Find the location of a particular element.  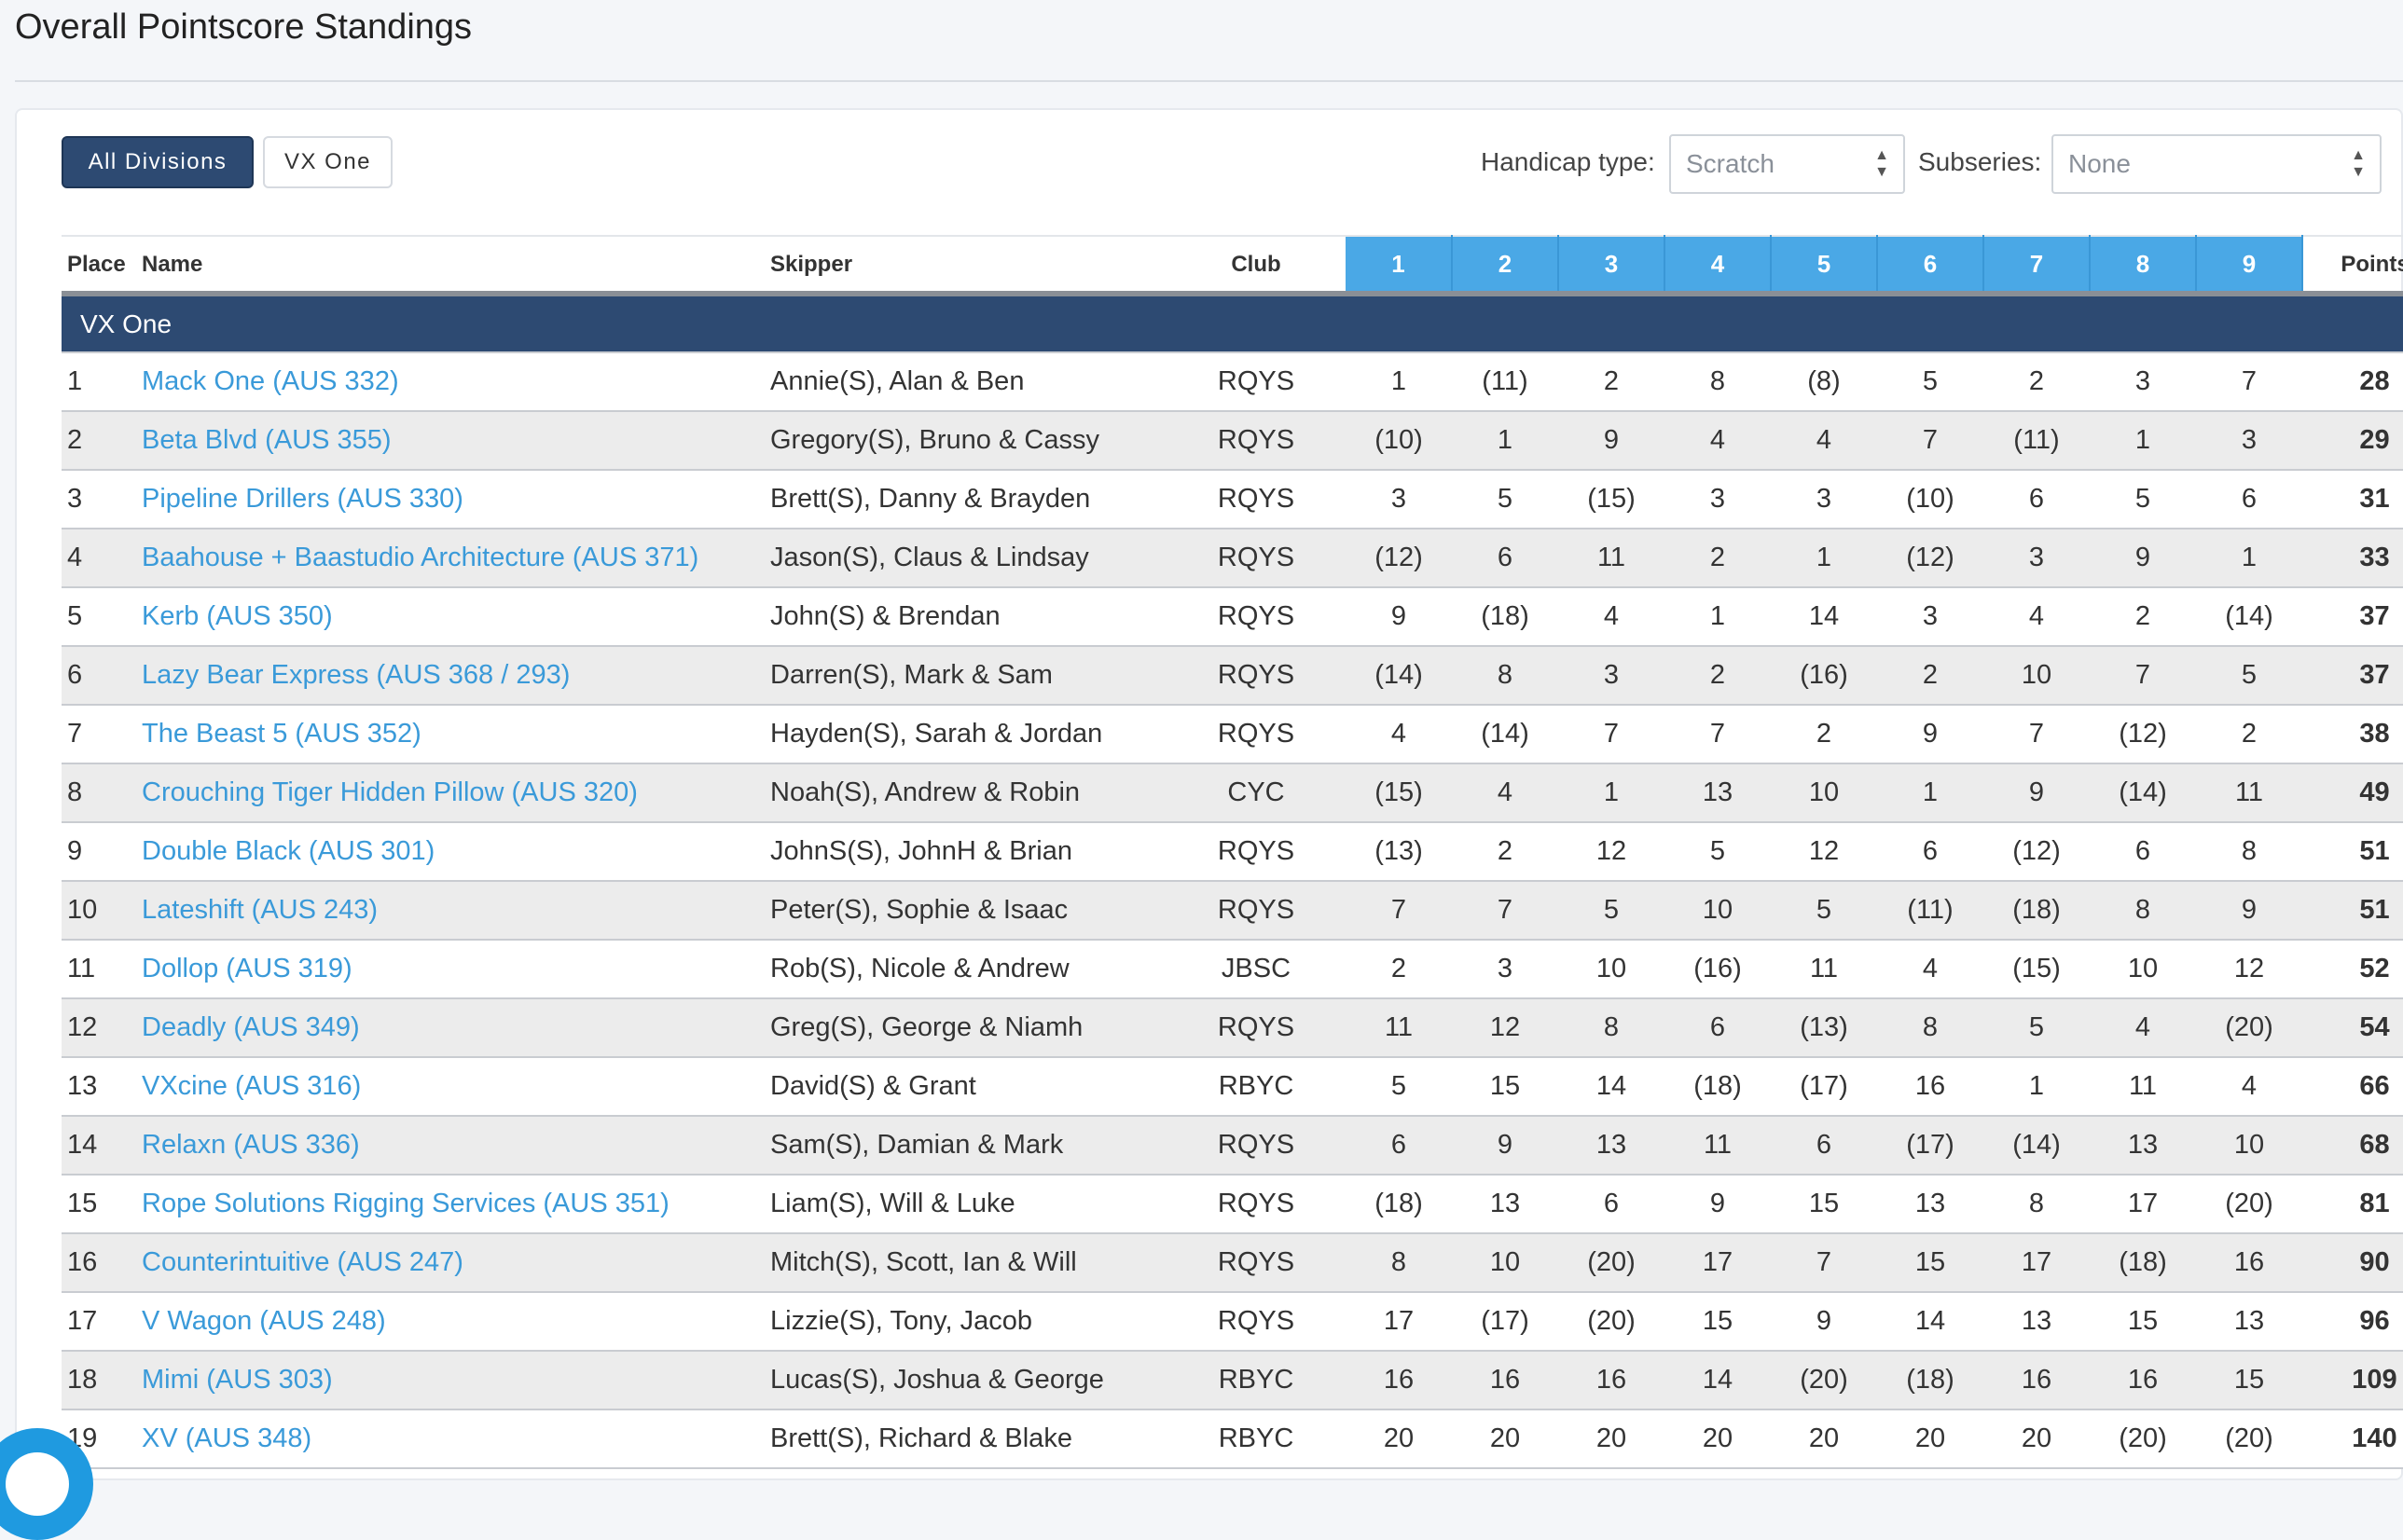

race-header-7: 7 is located at coordinates (2037, 265).